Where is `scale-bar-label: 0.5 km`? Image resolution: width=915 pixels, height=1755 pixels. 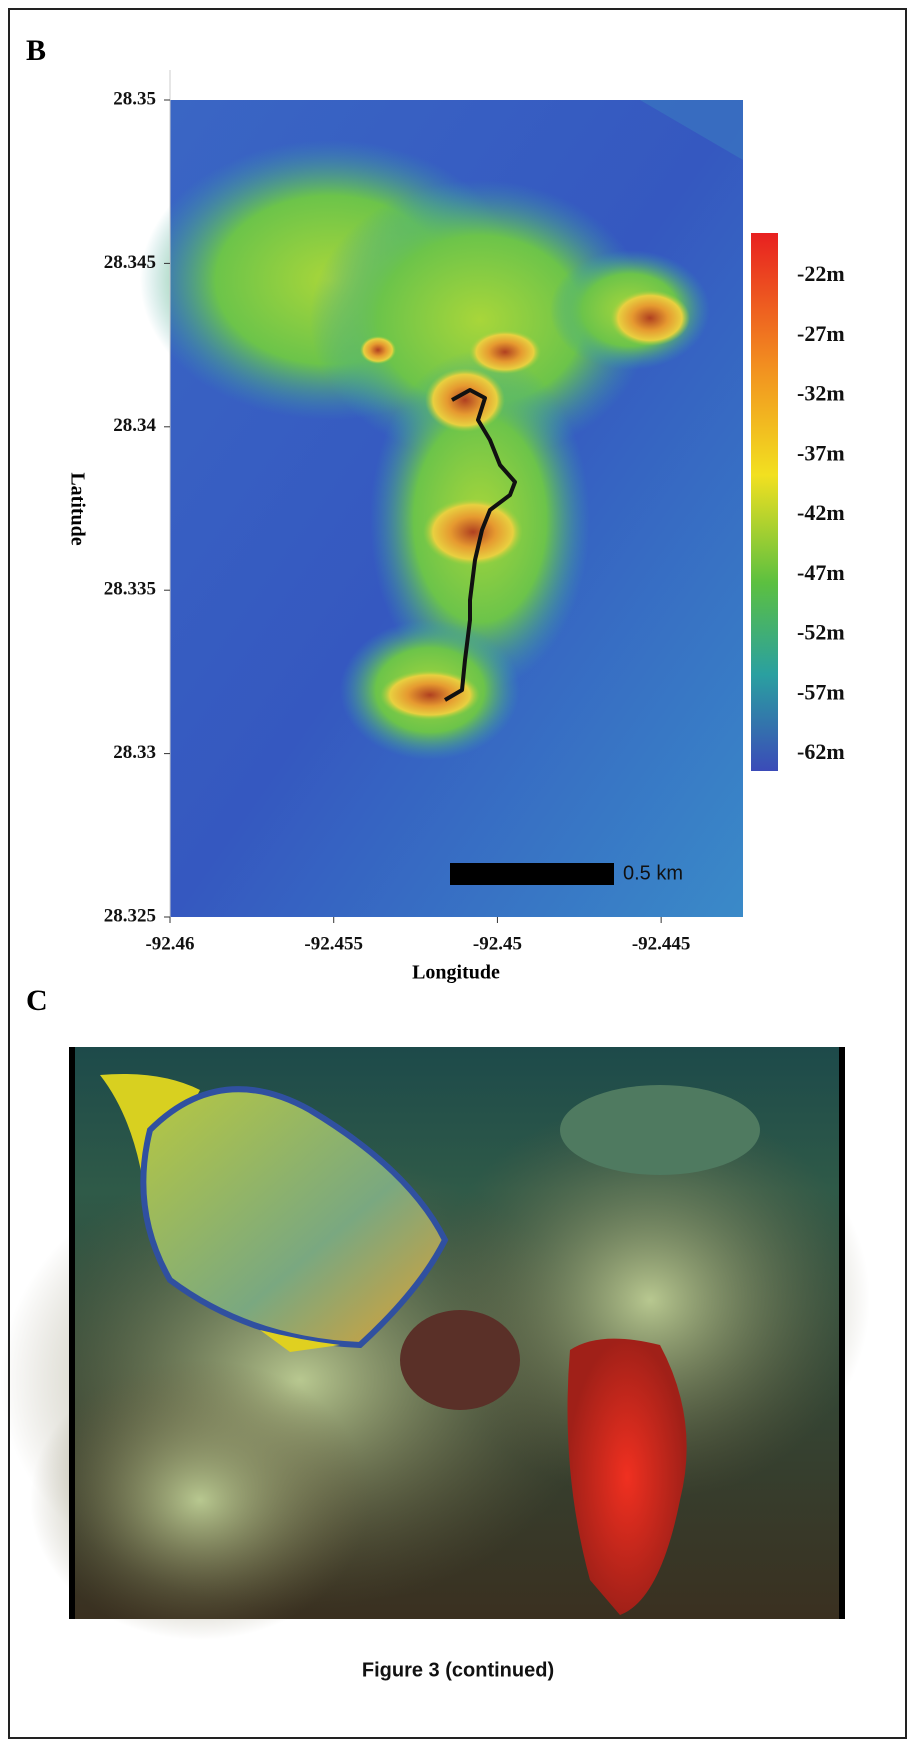
scale-bar-label: 0.5 km is located at coordinates (653, 873).